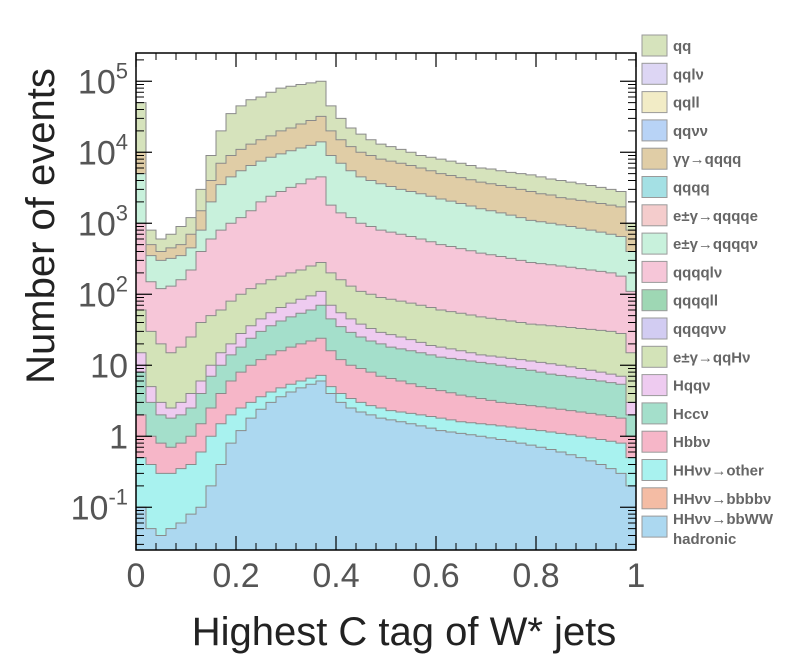 This screenshot has width=796, height=672. What do you see at coordinates (722, 499) in the screenshot?
I see `legend-label: HHνν→bbbbν` at bounding box center [722, 499].